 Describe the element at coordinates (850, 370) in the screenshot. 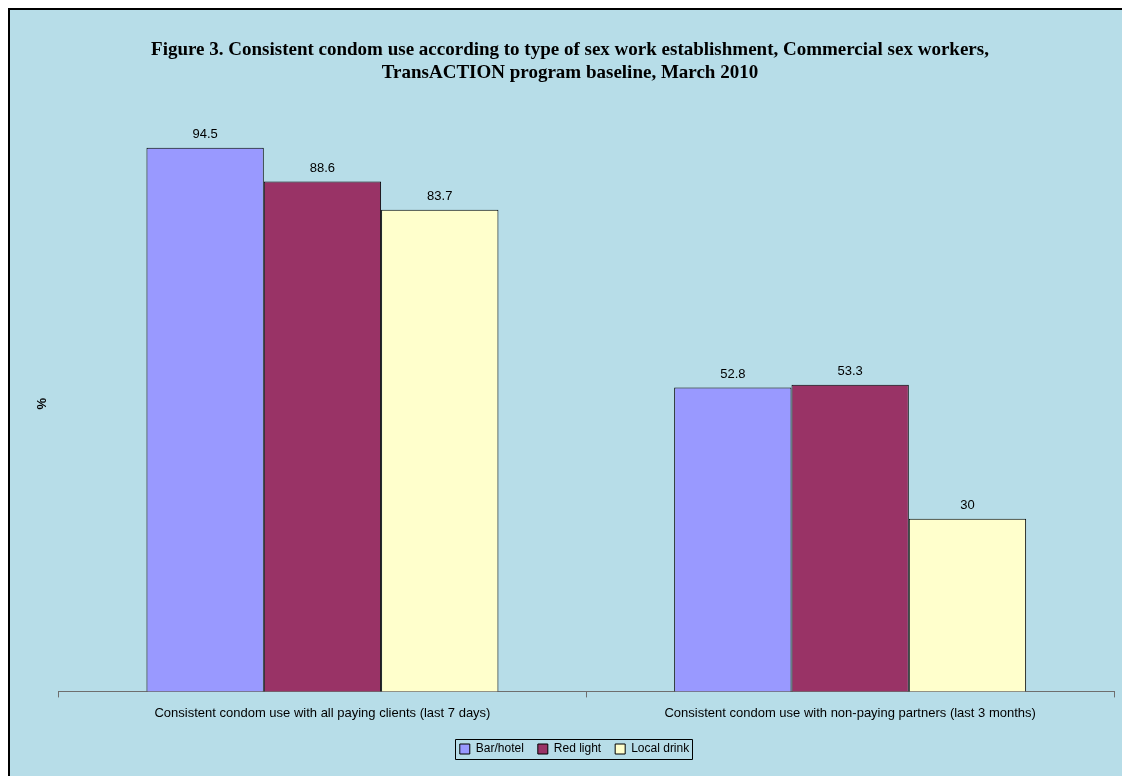

I see `data-label: 53.3` at that location.